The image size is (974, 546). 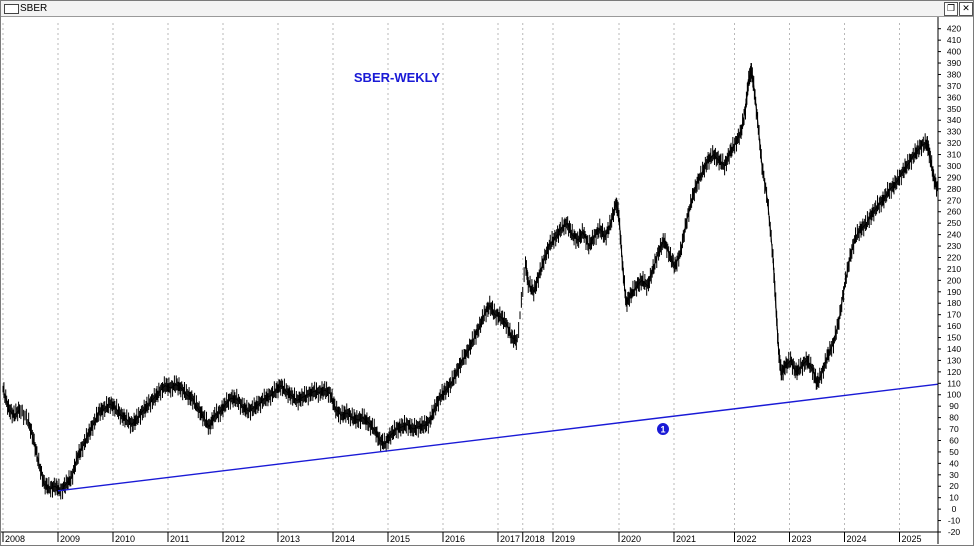 What do you see at coordinates (954, 120) in the screenshot?
I see `y-tick-label: 340` at bounding box center [954, 120].